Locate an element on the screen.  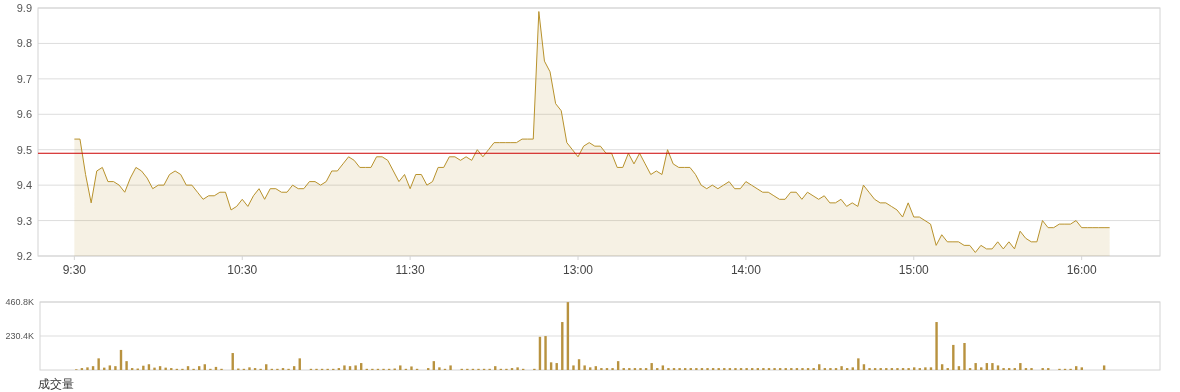
x-tick-label: 15:00 is located at coordinates (914, 270).